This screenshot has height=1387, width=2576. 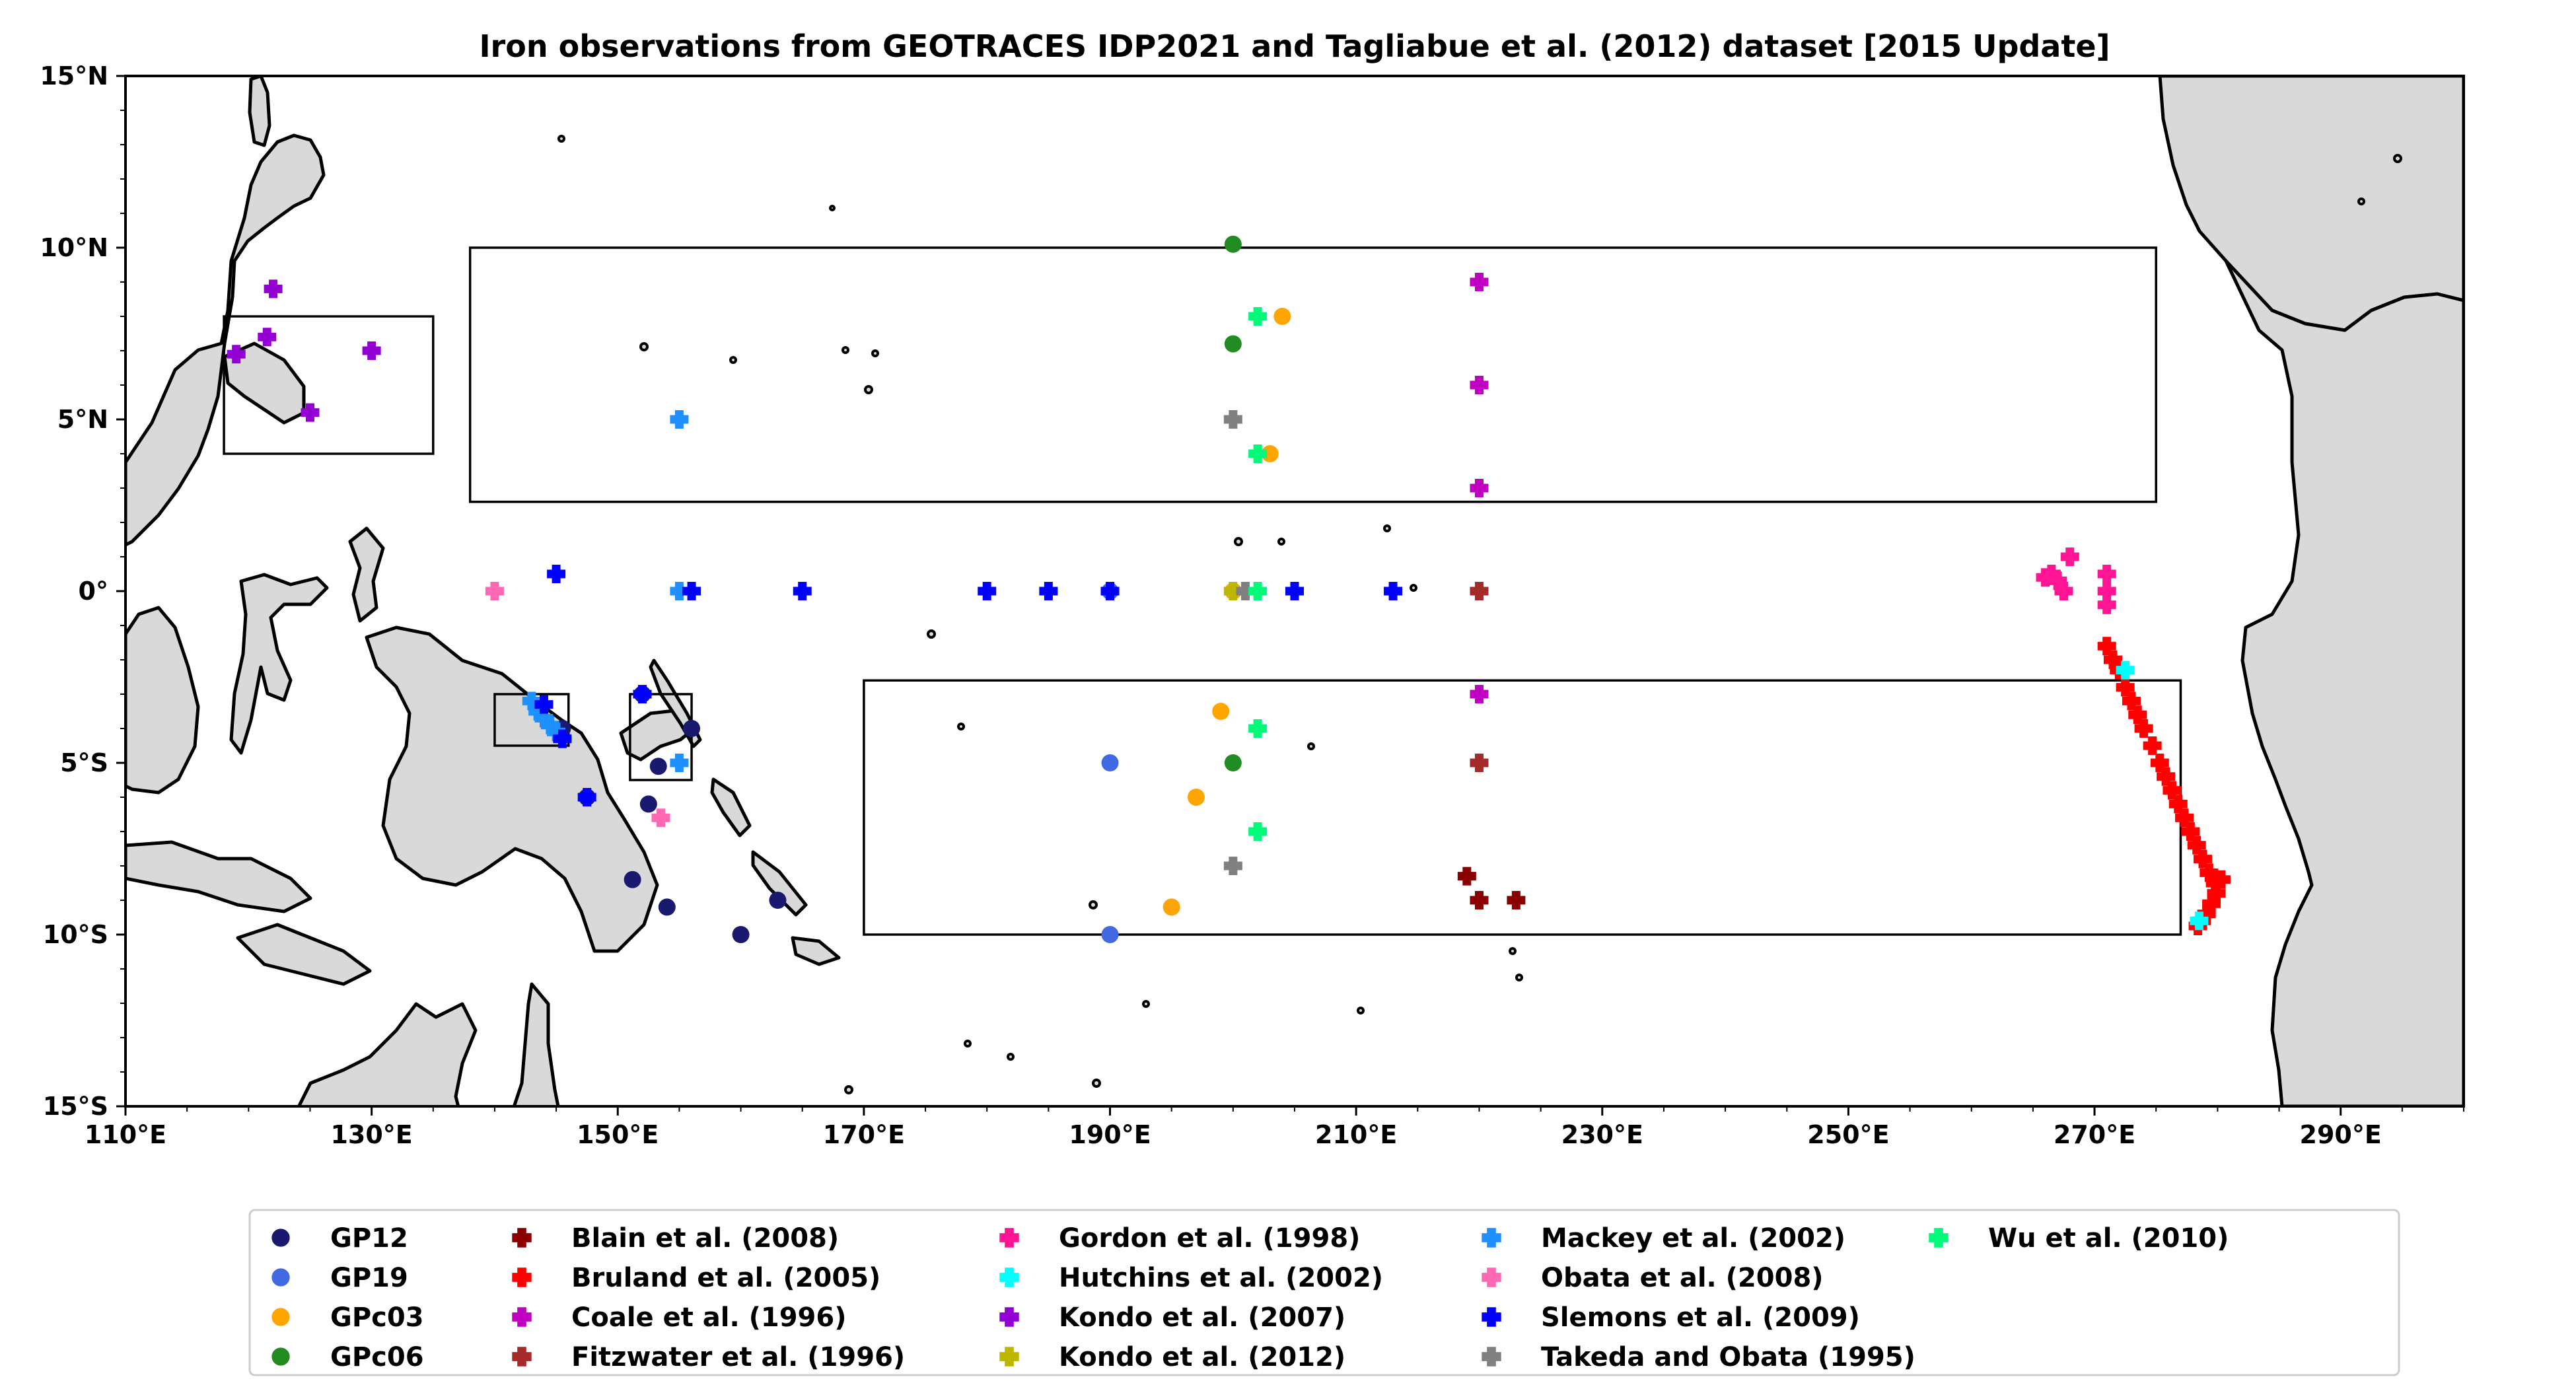 What do you see at coordinates (1202, 1357) in the screenshot?
I see `legend-label-kondo-et-al-2012: Kondo et al. (2012)` at bounding box center [1202, 1357].